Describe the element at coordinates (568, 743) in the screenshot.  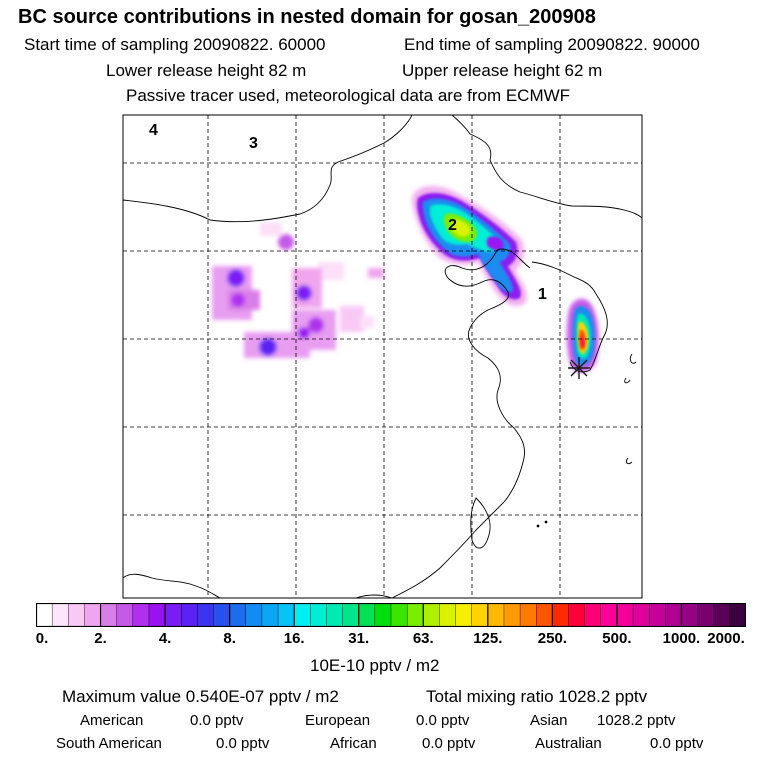
I see `source-australian-label: Australian` at that location.